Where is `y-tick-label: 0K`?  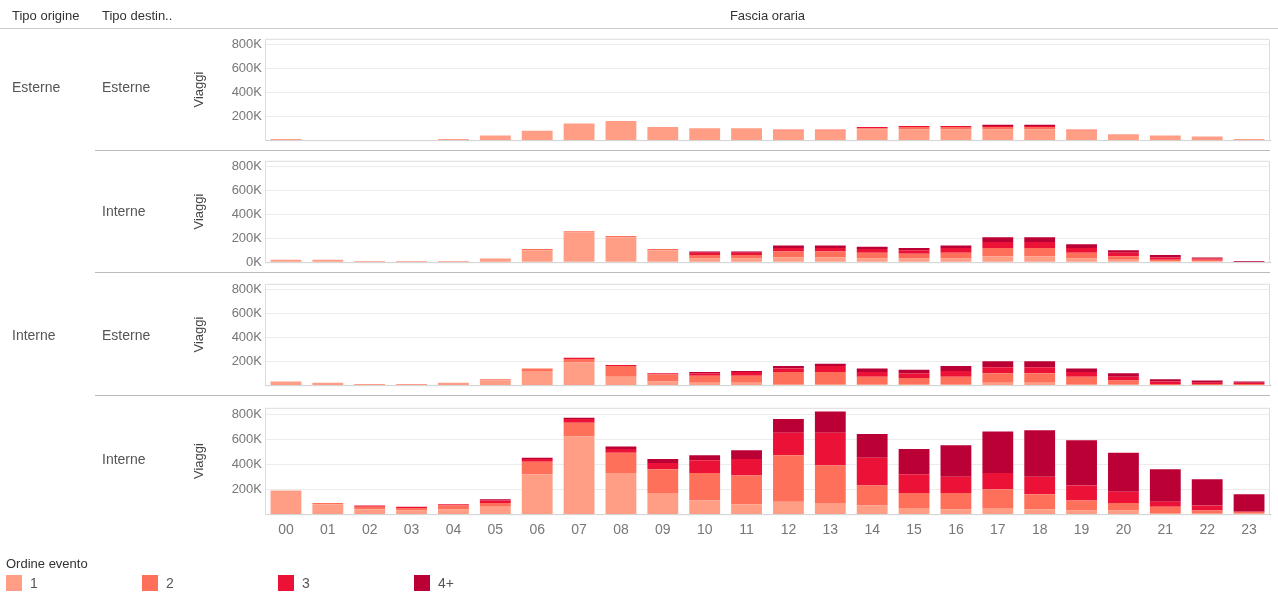 y-tick-label: 0K is located at coordinates (254, 261).